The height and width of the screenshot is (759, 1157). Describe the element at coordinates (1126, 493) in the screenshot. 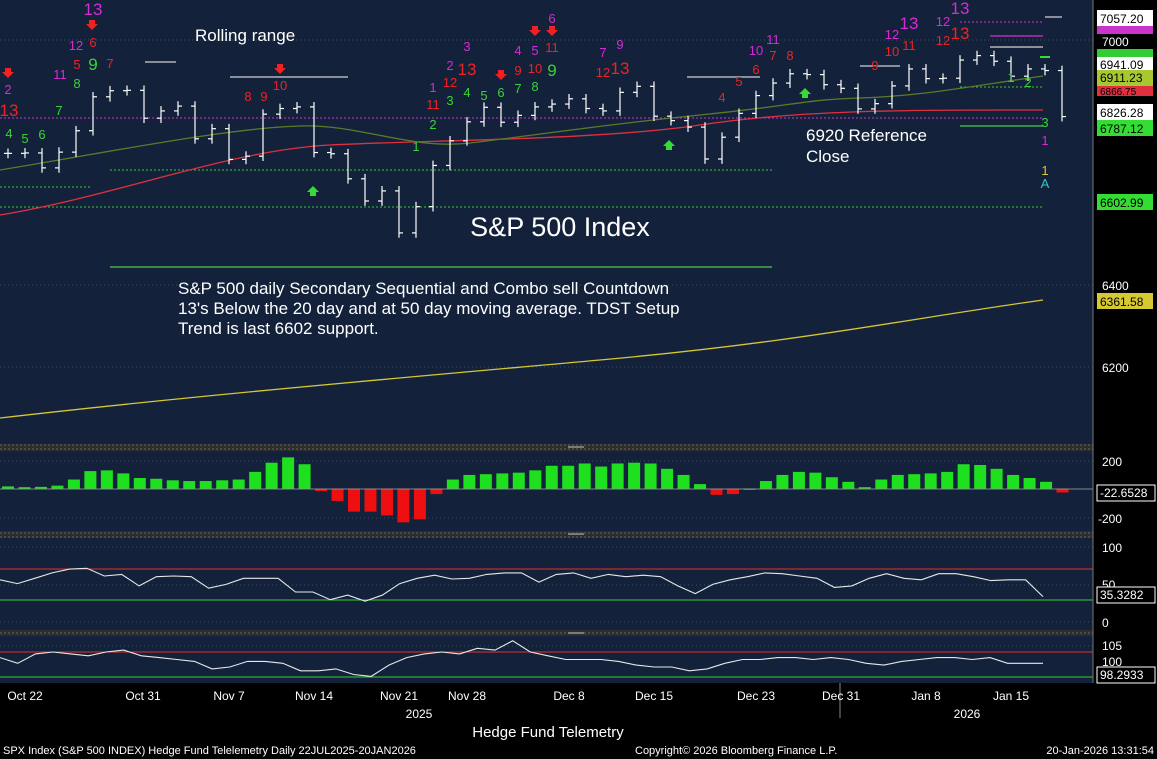

I see `value-tag-bg` at that location.